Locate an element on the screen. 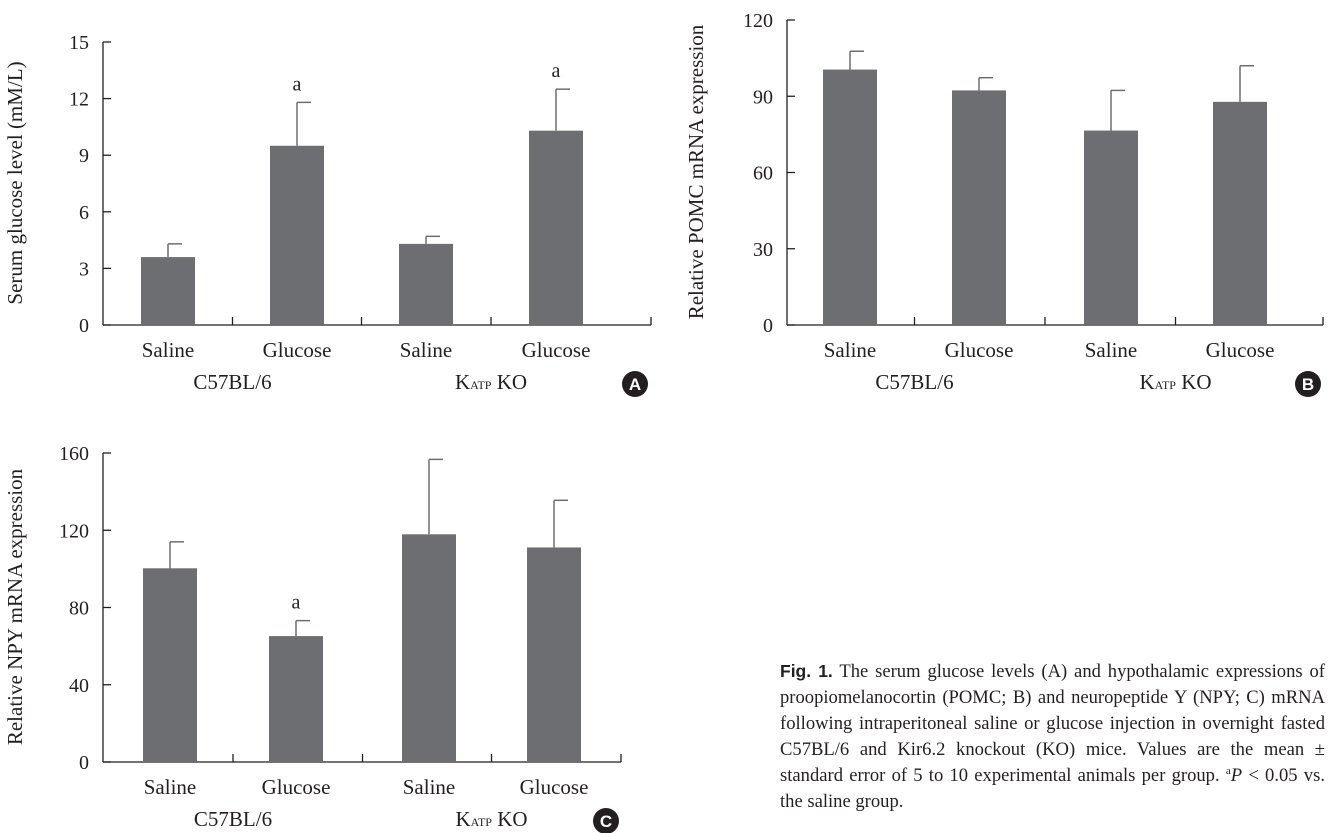  y-tick-label: 6 is located at coordinates (84, 213).